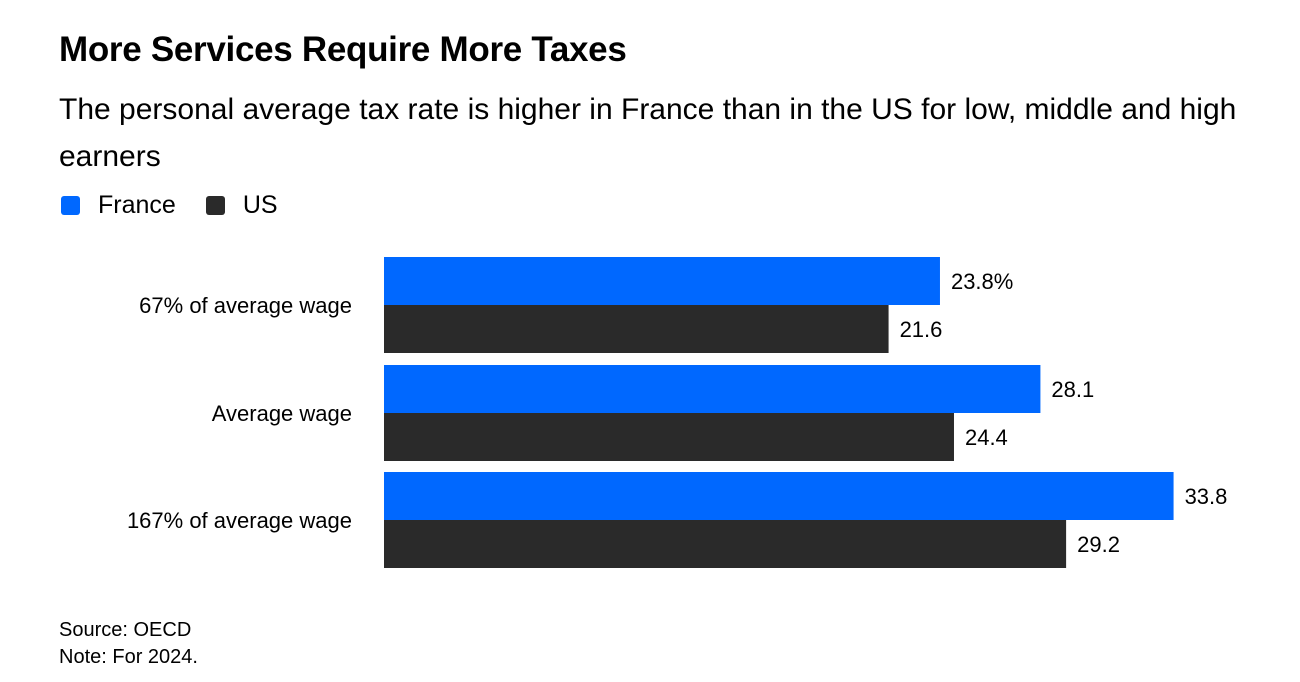 The width and height of the screenshot is (1300, 682). I want to click on category-label: 67% of average wage, so click(245, 305).